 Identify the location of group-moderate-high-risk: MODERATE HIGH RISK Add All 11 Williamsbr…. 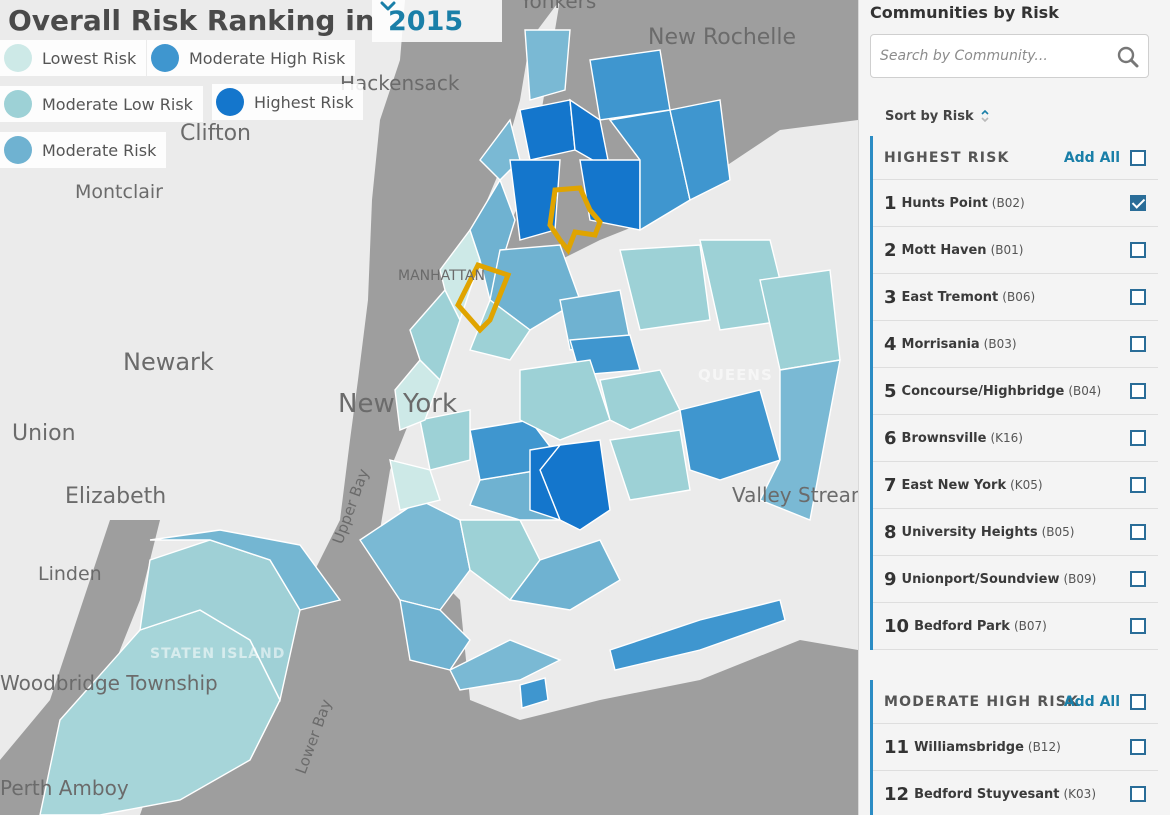
(1014, 747).